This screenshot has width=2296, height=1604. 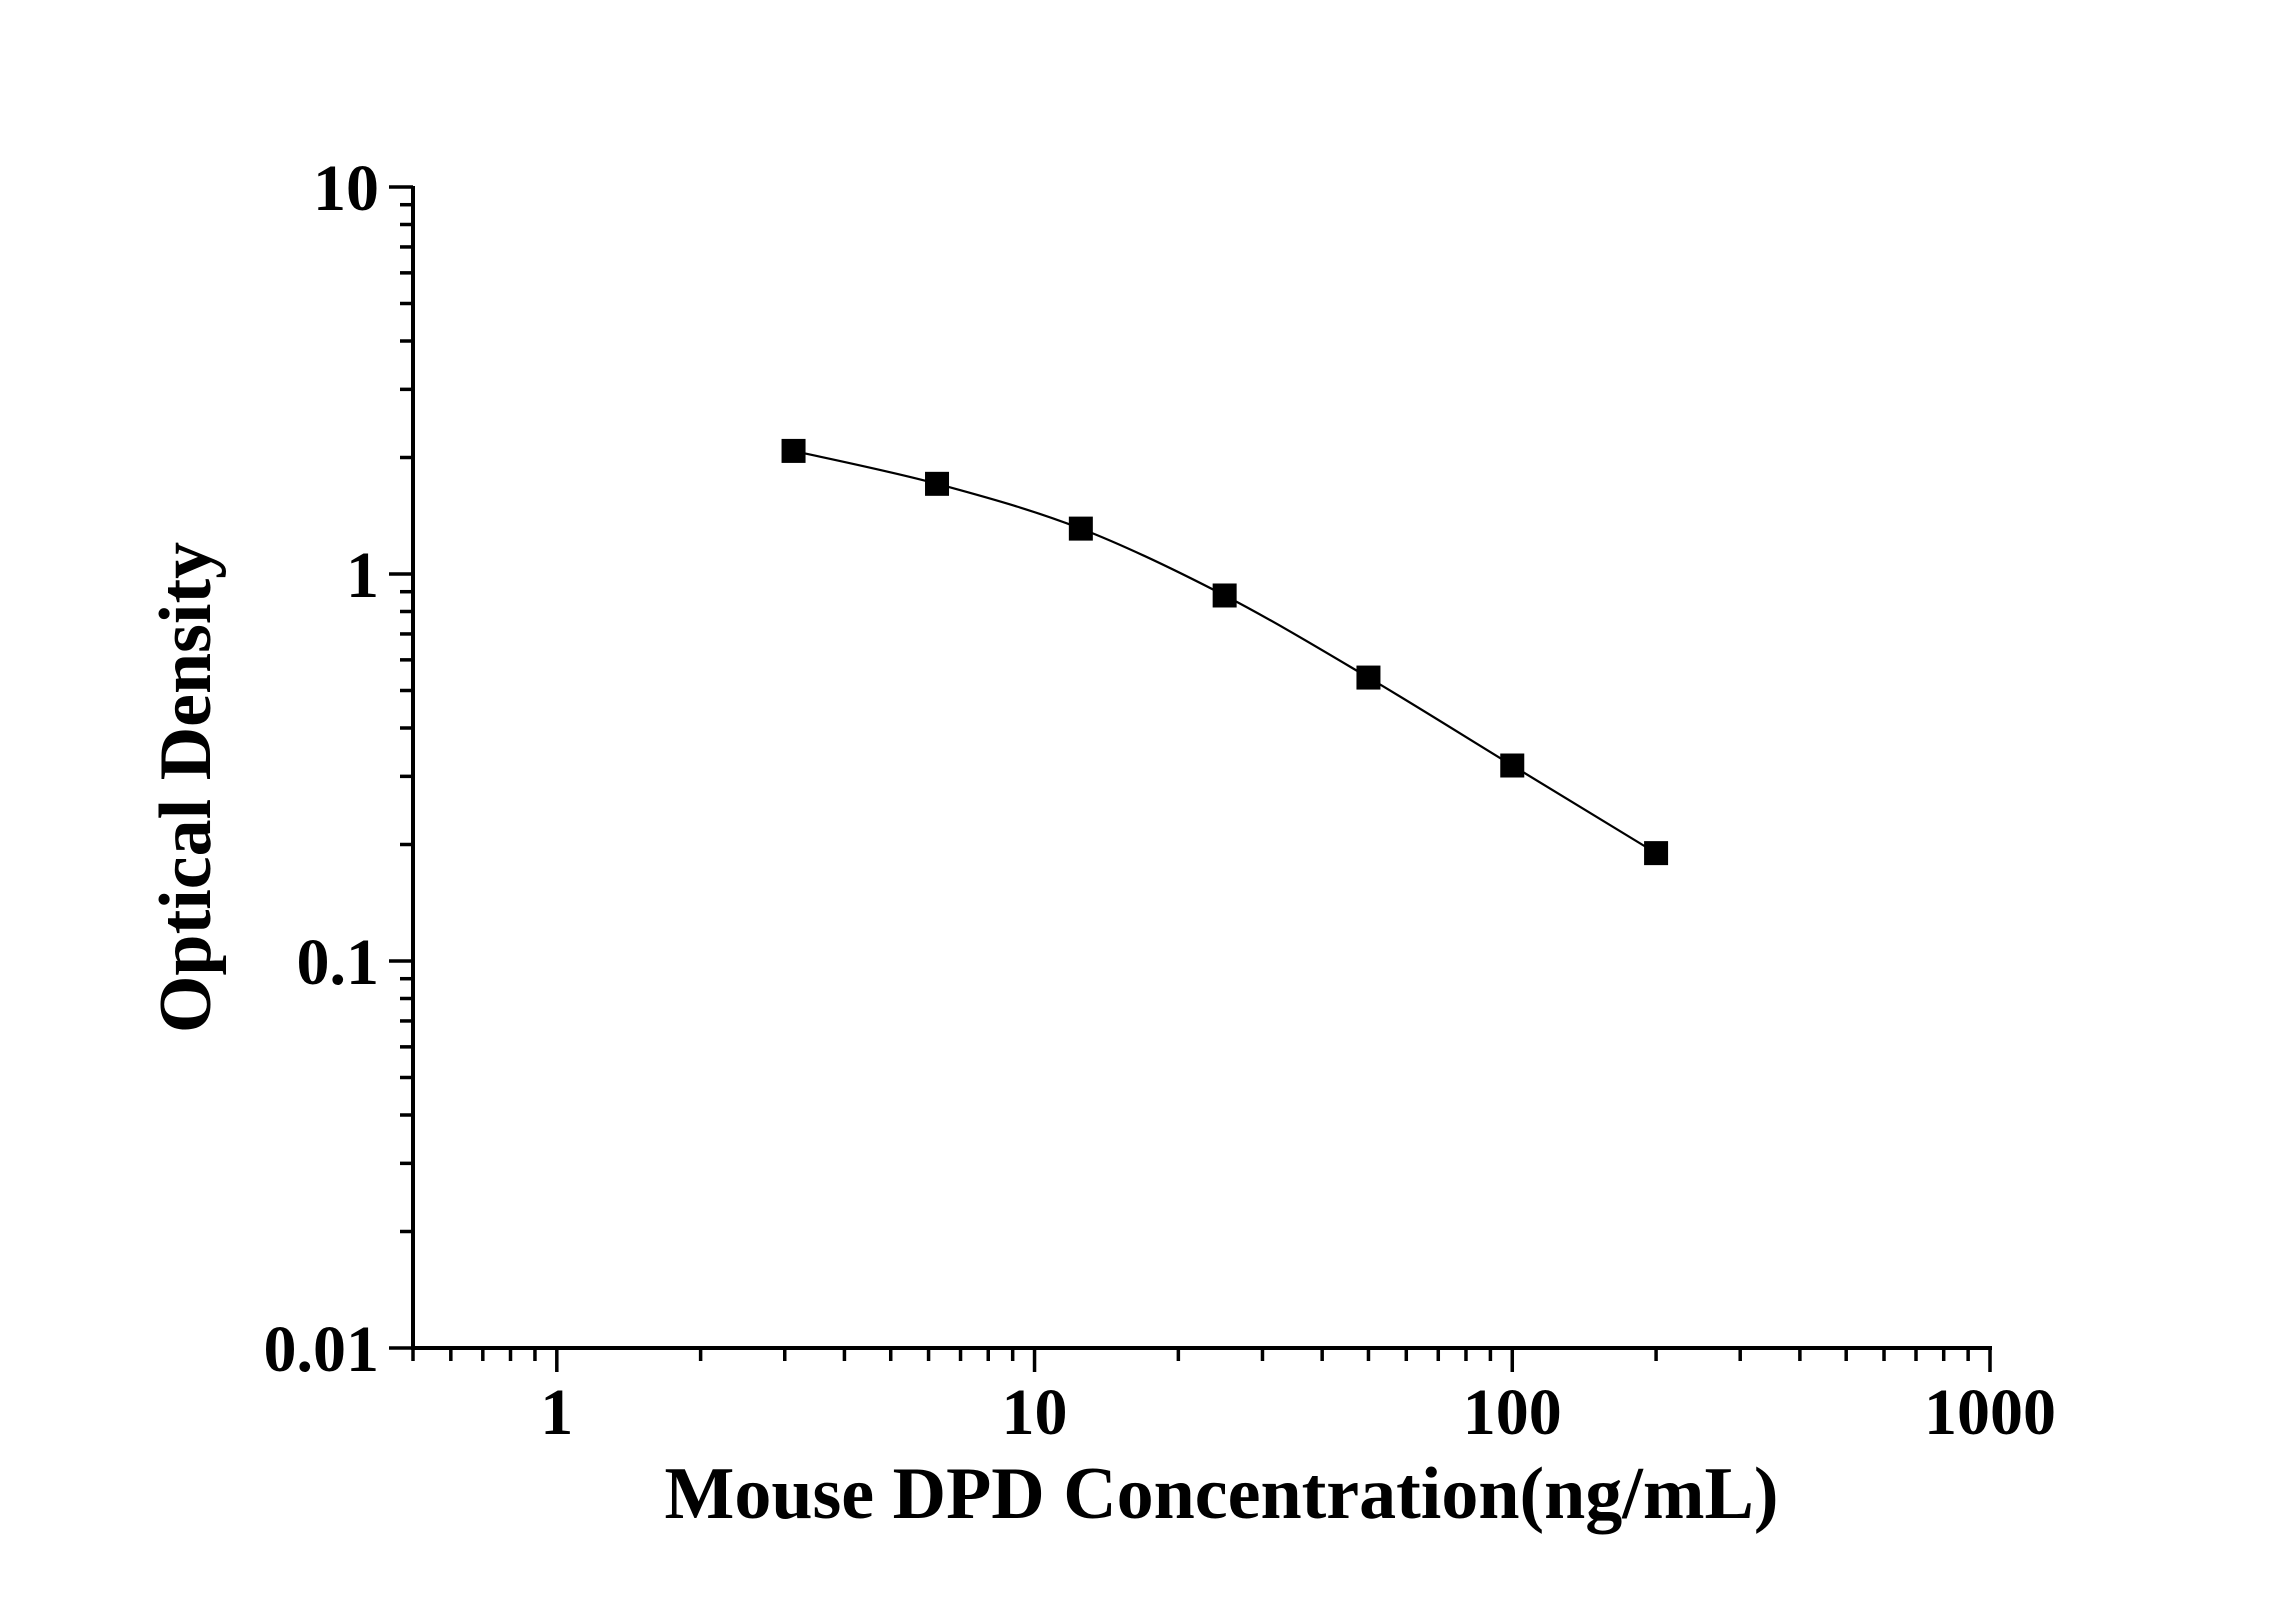 I want to click on fit-curve, so click(x=1225, y=652).